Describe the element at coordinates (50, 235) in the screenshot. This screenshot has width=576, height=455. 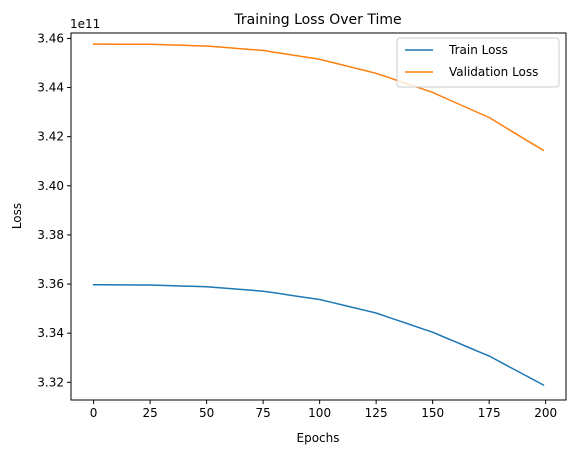
I see `y-tick-label: 3.38` at that location.